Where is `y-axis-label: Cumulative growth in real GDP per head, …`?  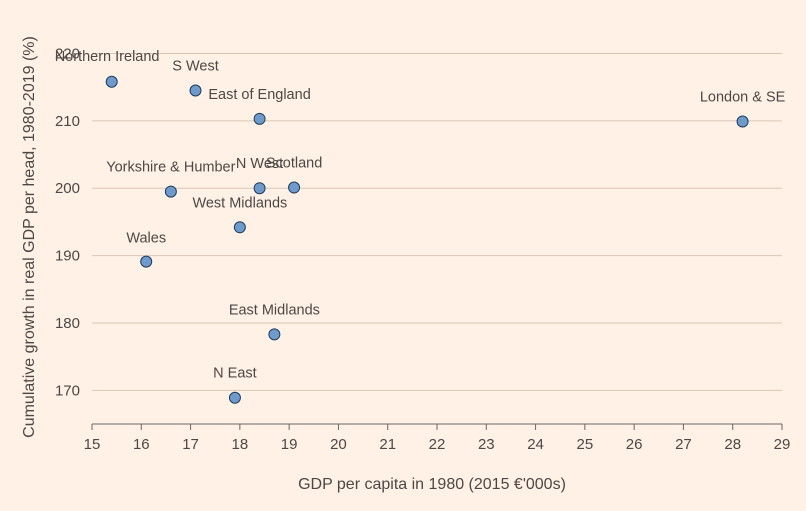
y-axis-label: Cumulative growth in real GDP per head, … is located at coordinates (29, 237).